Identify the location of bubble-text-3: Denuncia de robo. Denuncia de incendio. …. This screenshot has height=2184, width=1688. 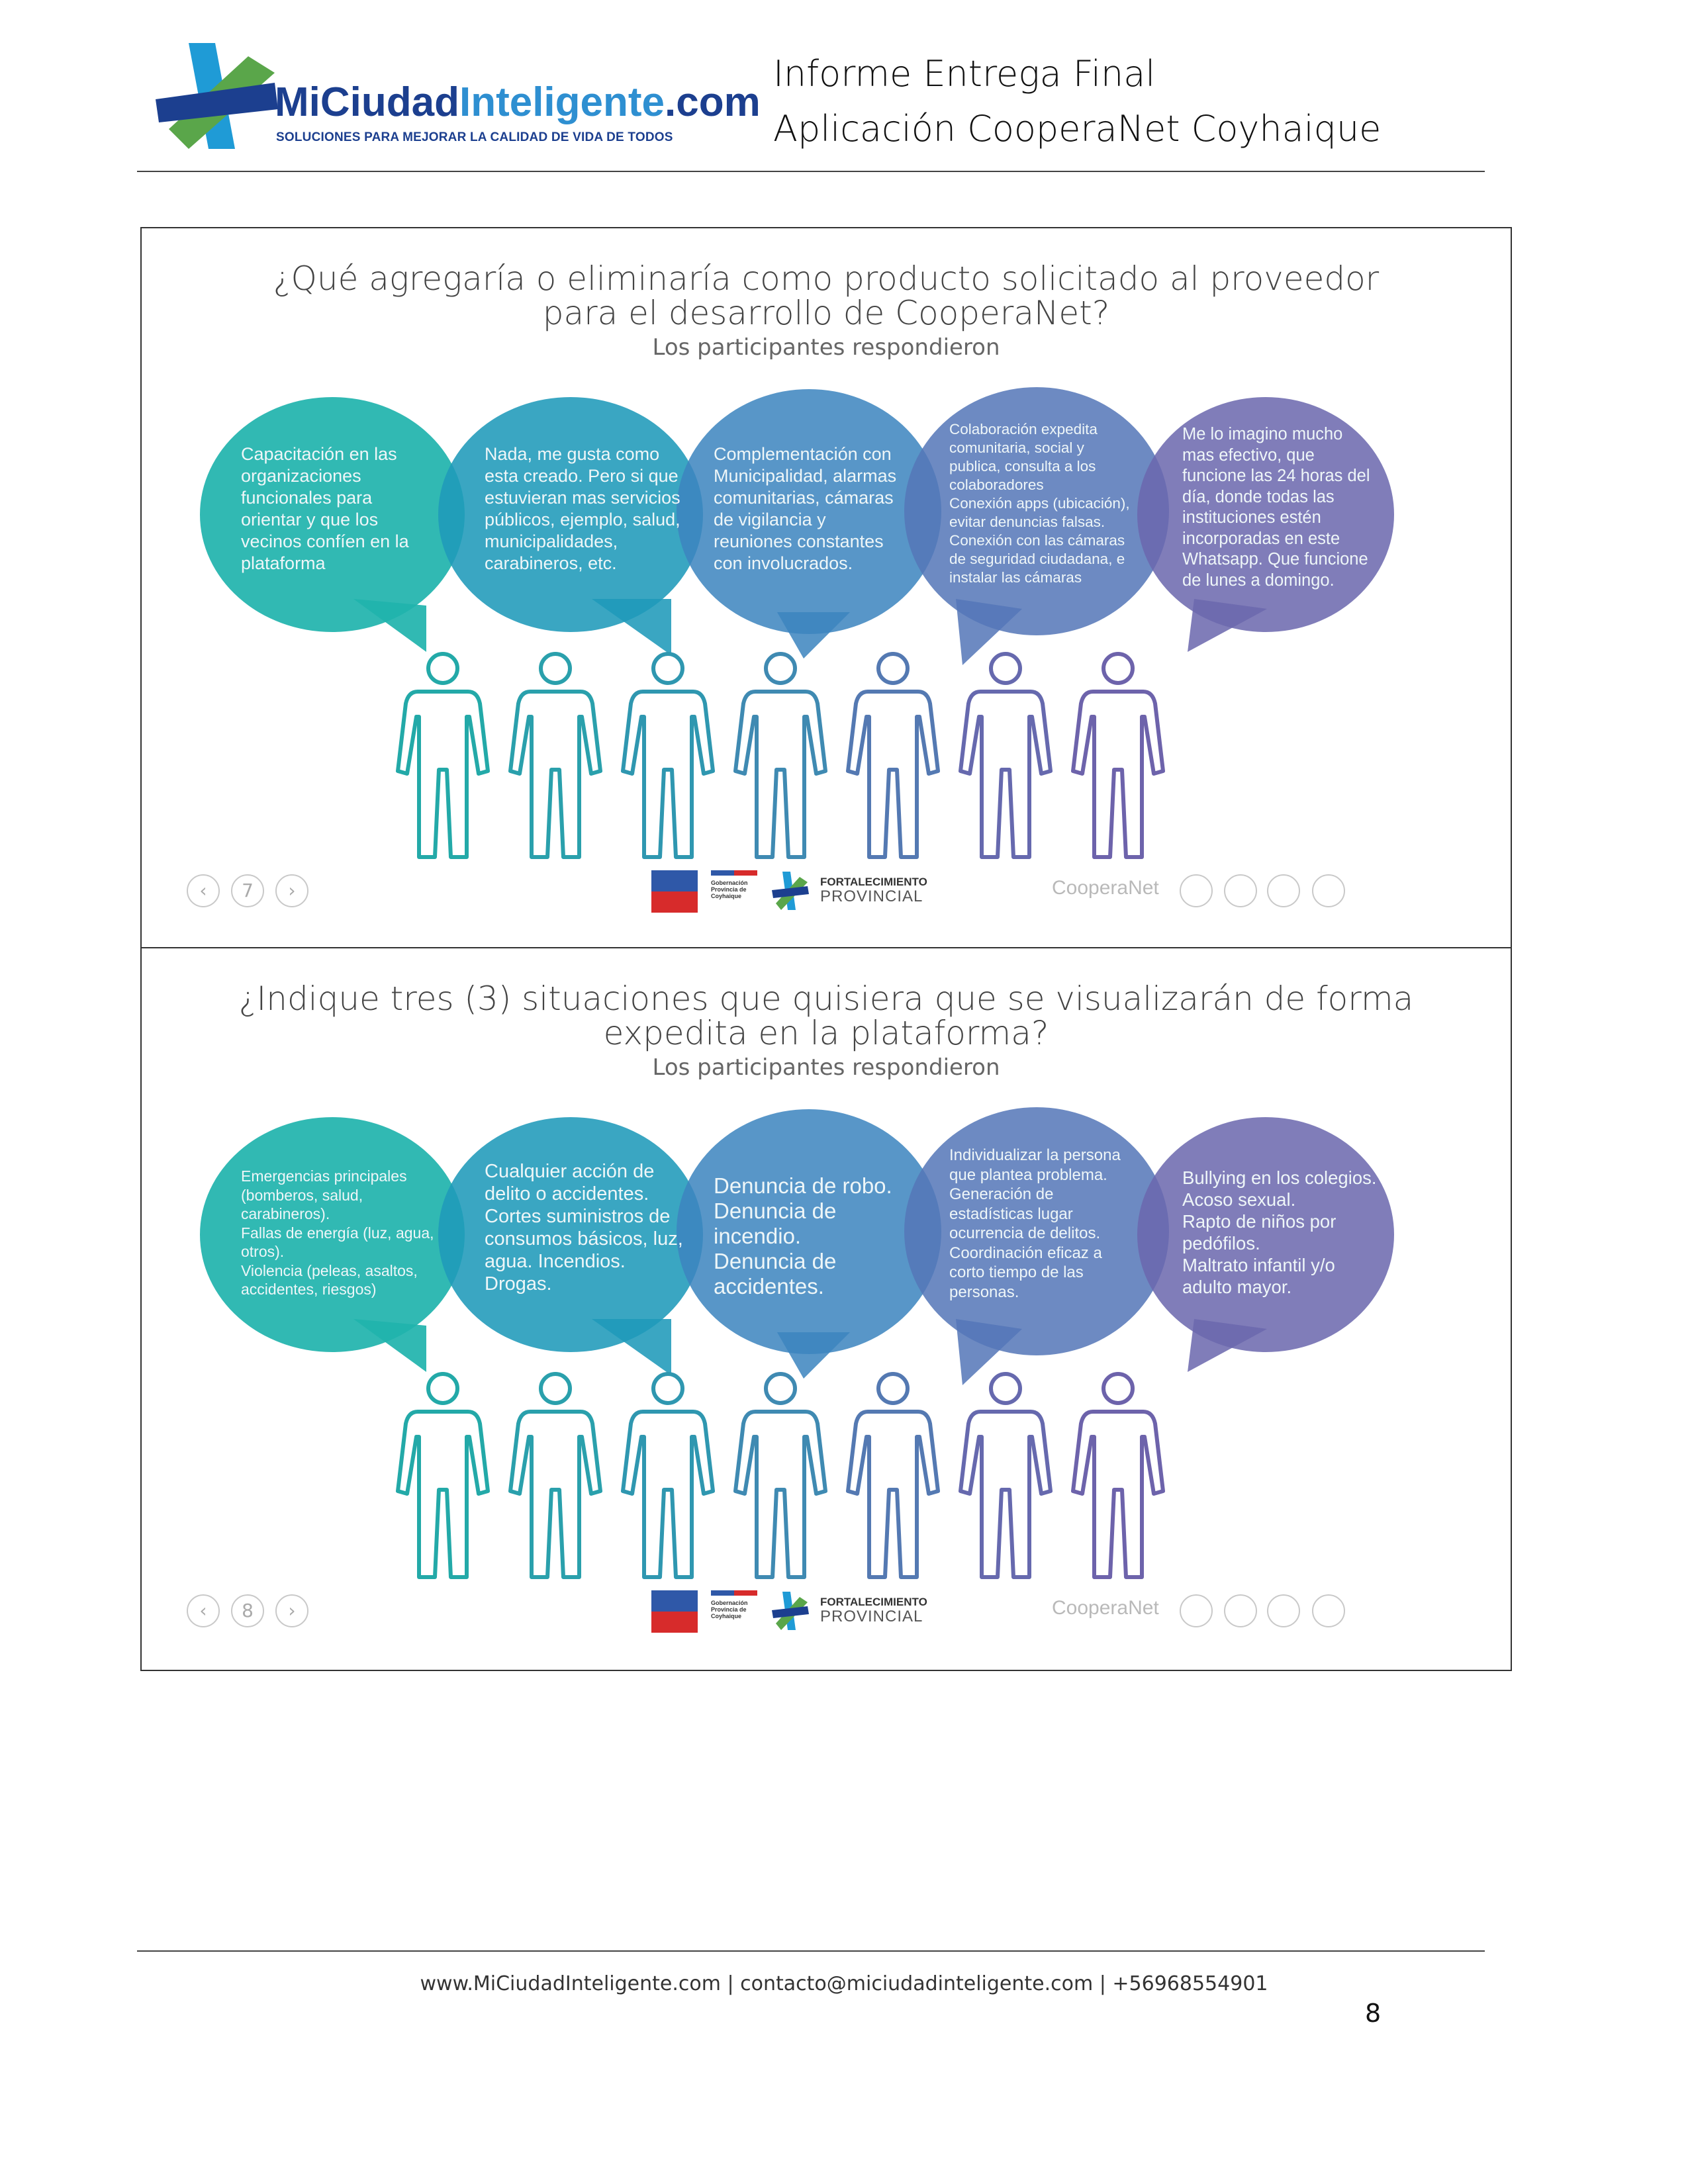
(803, 1235).